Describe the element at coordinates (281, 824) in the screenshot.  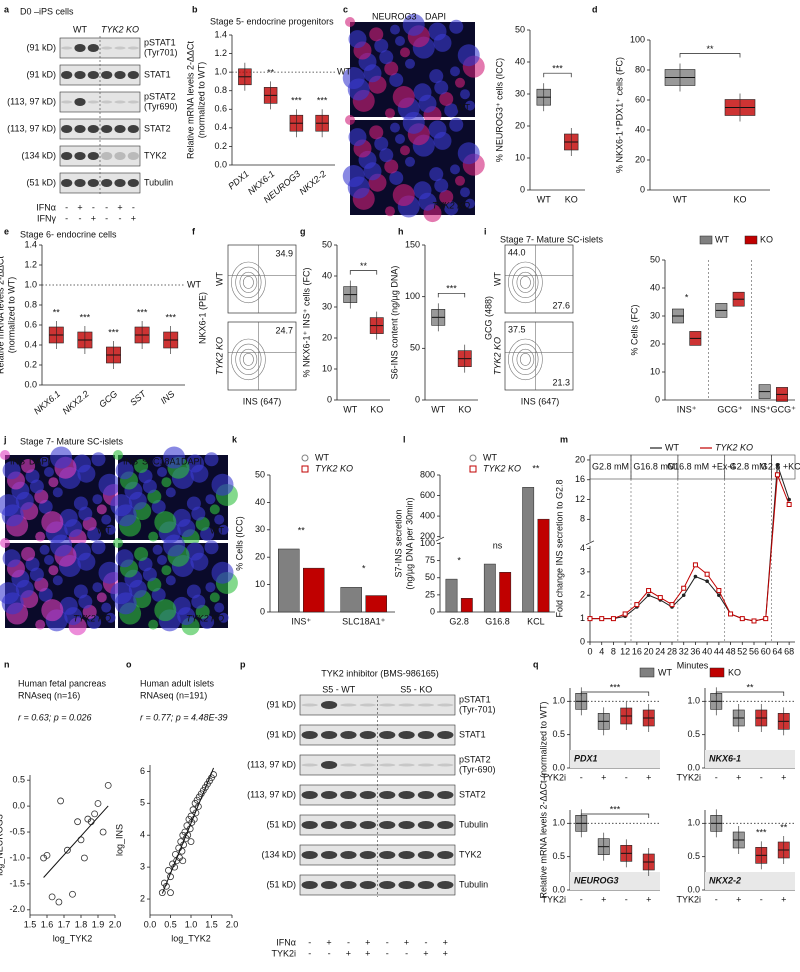
I see `kd-label: (51 kD)` at that location.